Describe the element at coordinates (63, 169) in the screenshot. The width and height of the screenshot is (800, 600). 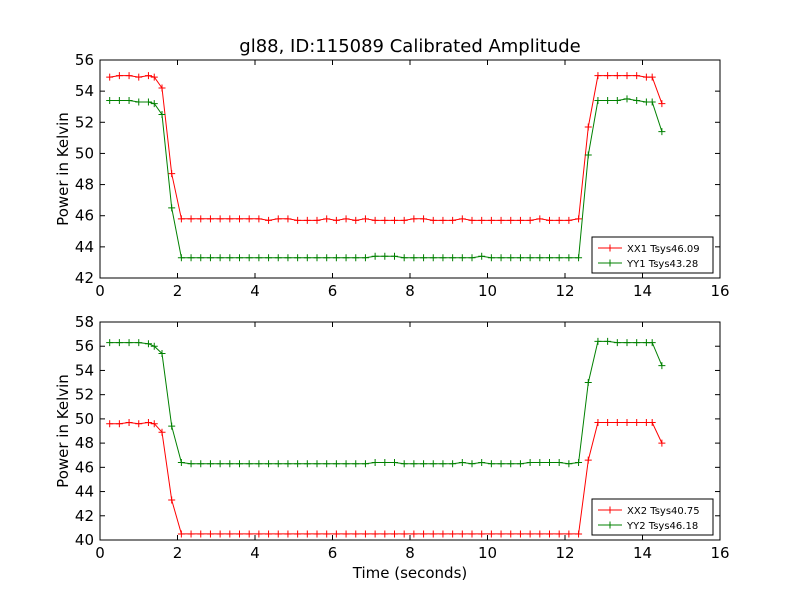
I see `y-axis-label: Power in Kelvin` at that location.